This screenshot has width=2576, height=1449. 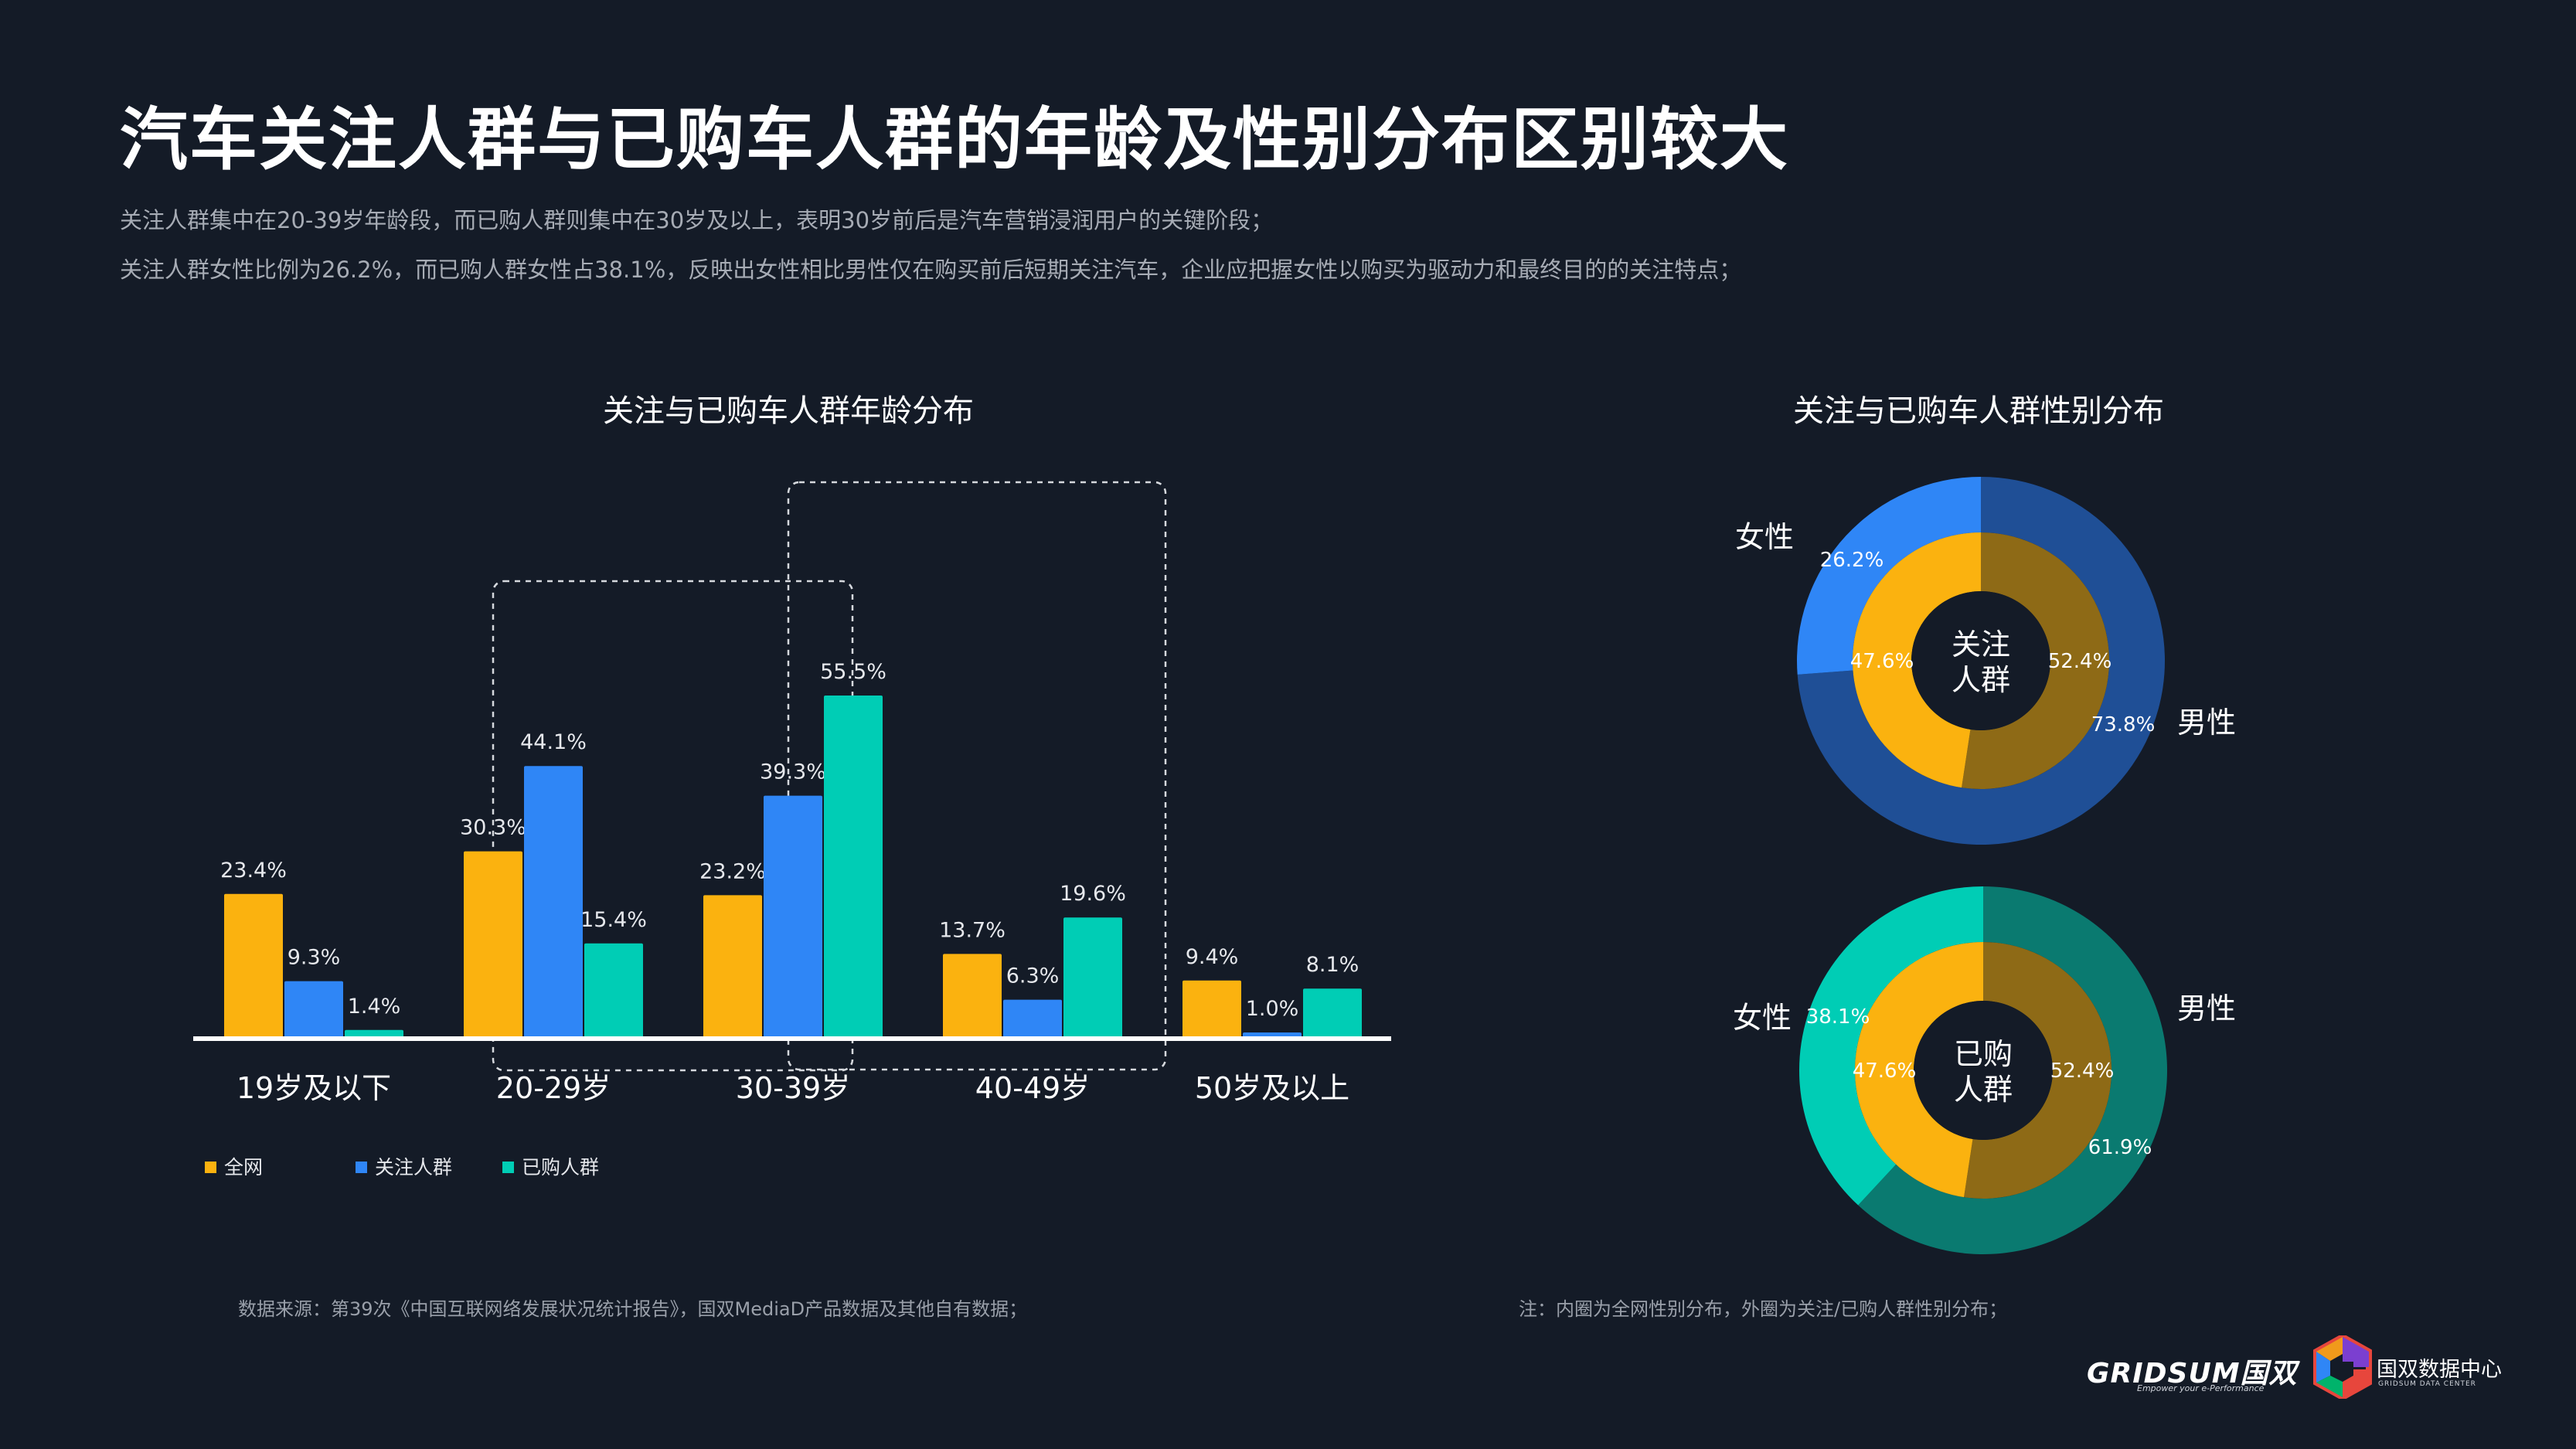 I want to click on gridsum-logo: GRIDSUM国双, so click(x=2192, y=1374).